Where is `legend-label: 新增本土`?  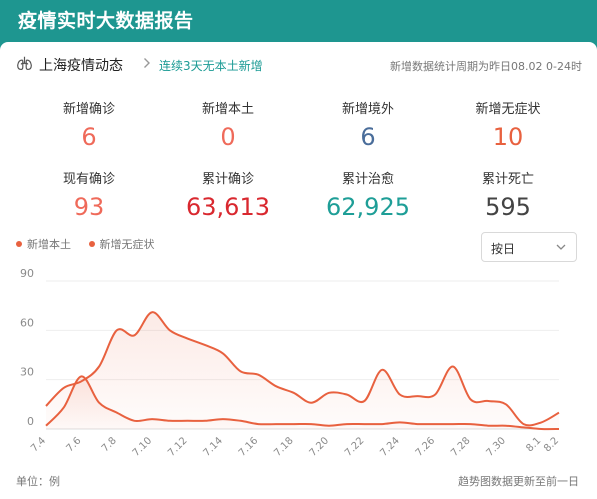 legend-label: 新增本土 is located at coordinates (49, 244).